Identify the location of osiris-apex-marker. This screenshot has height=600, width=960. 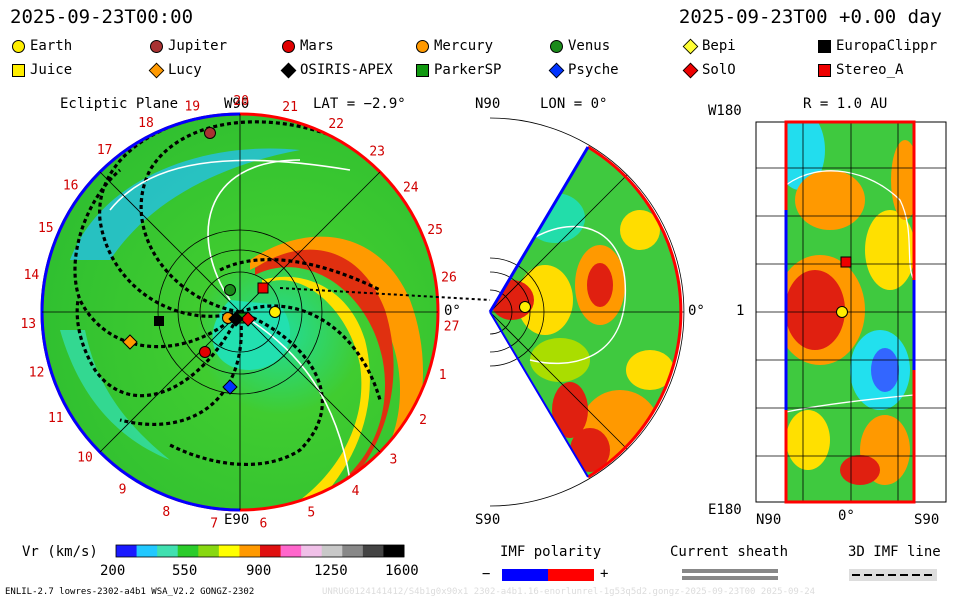
(236, 319).